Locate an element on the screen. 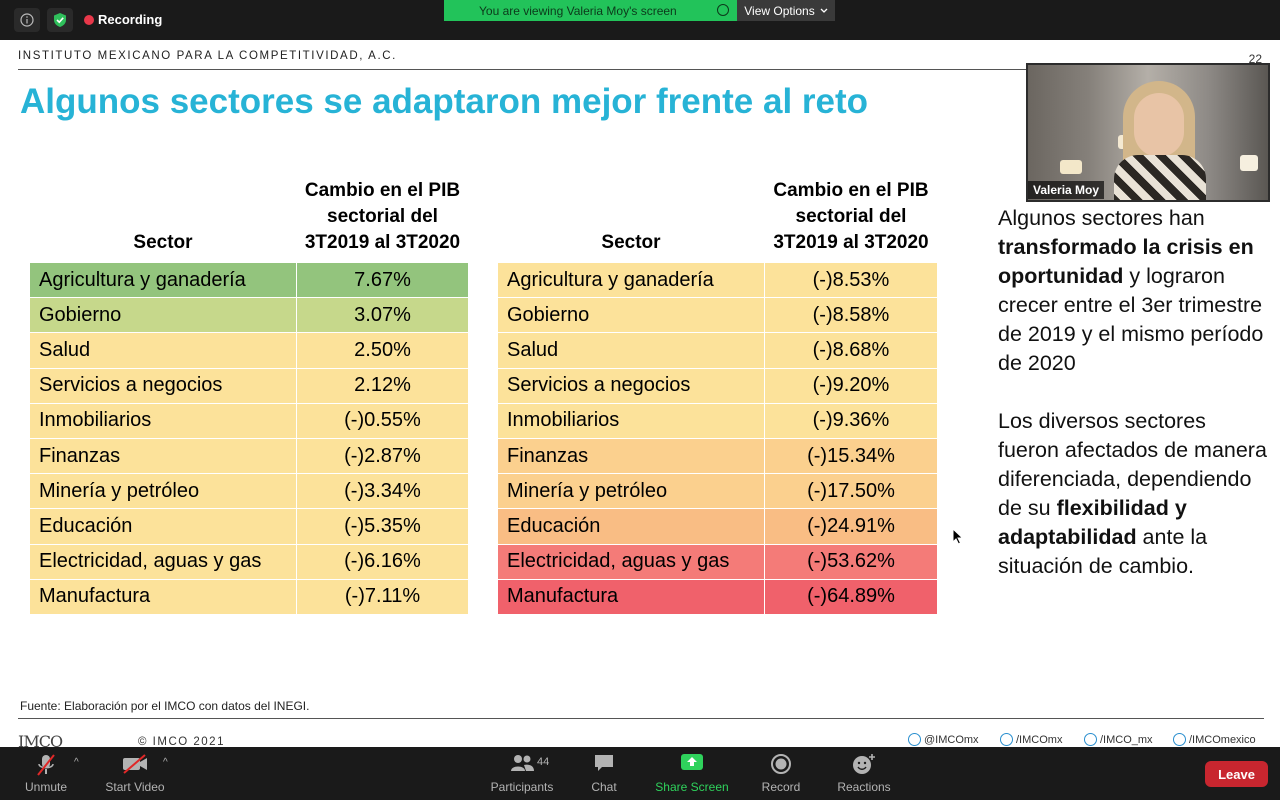  shield-icon is located at coordinates (60, 20).